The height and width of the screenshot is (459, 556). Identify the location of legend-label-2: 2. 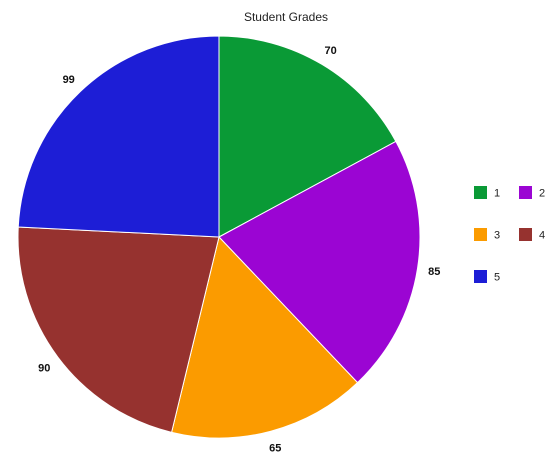
(542, 194).